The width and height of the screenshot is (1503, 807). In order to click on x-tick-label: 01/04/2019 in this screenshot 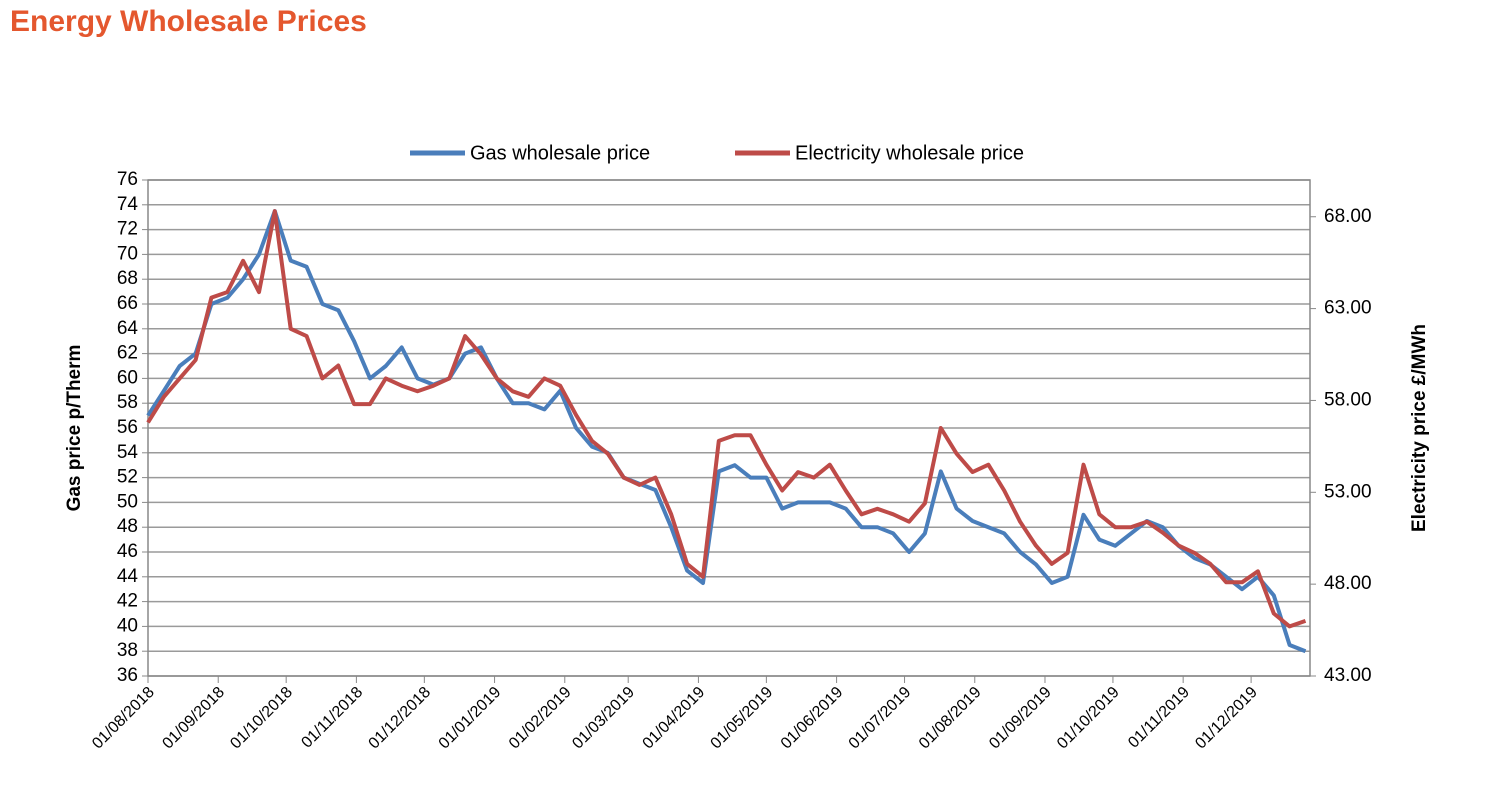, I will do `click(674, 718)`.